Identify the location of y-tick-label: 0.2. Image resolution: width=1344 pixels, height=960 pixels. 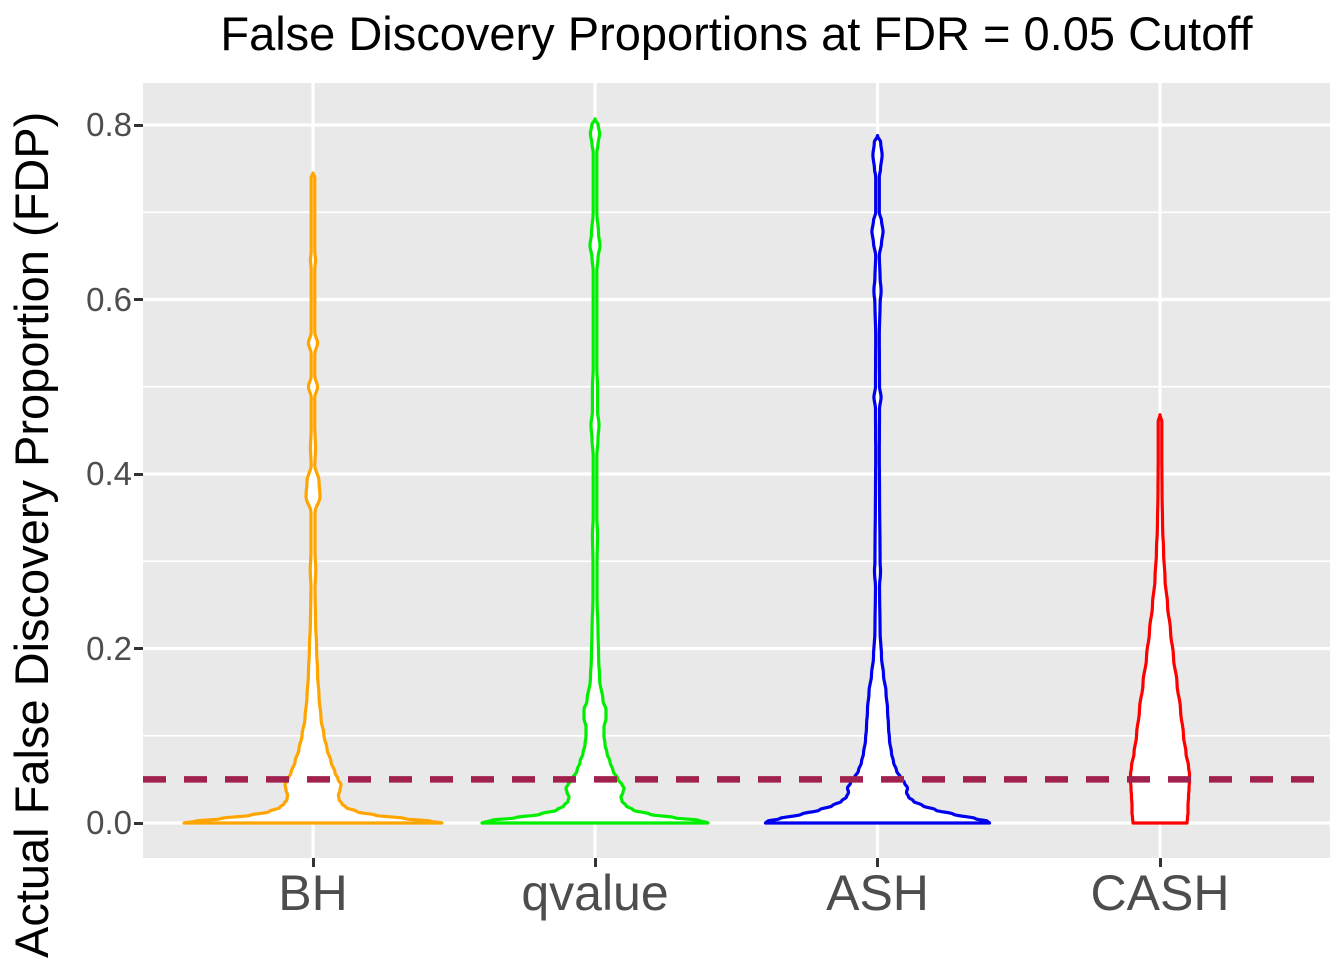
(109, 648).